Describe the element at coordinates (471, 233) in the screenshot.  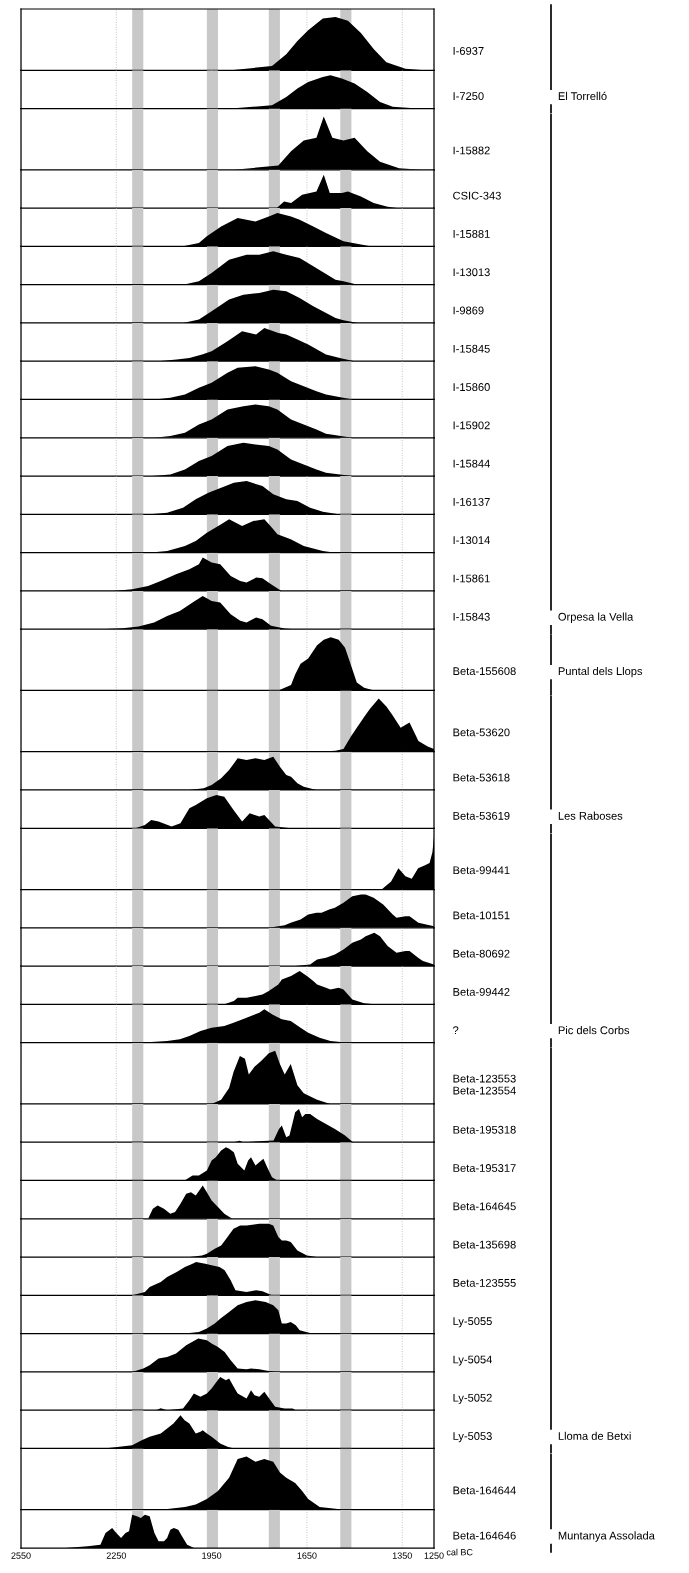
I see `y-axis-title: I-15881` at that location.